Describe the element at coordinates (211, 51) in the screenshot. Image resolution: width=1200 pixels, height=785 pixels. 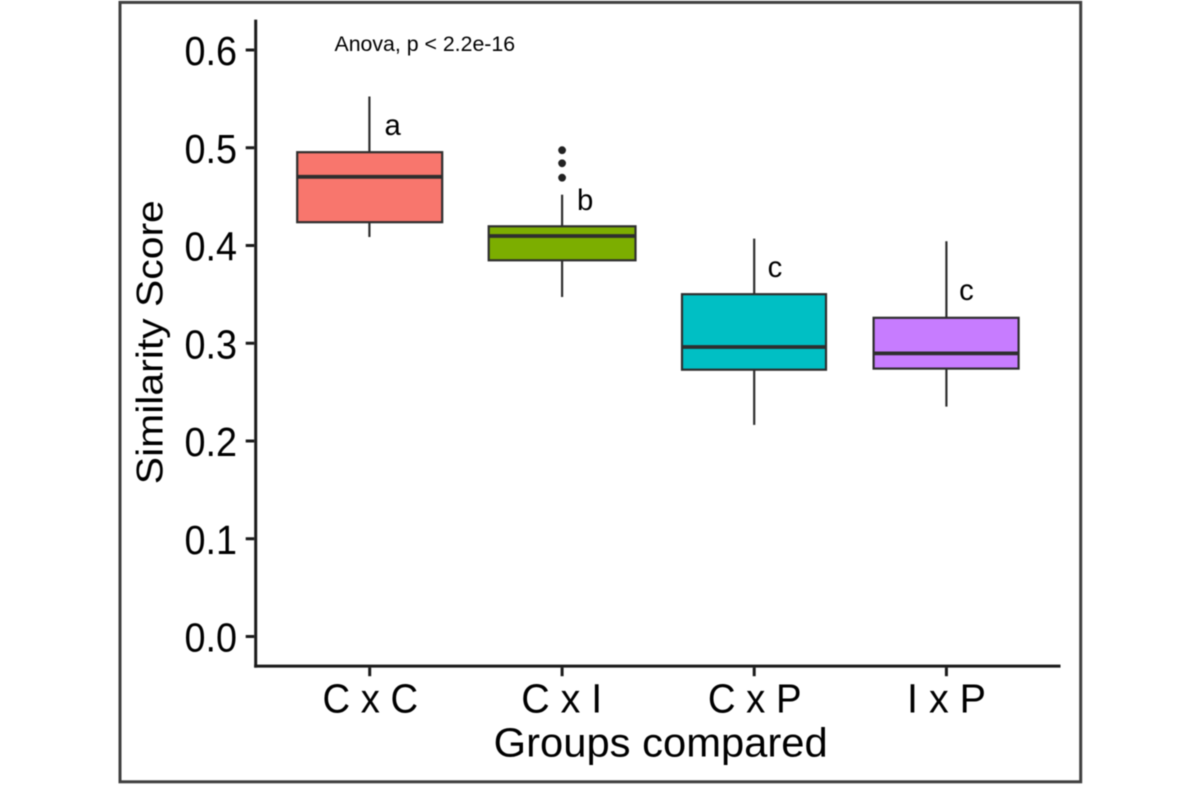
I see `svg-text: 0.6` at that location.